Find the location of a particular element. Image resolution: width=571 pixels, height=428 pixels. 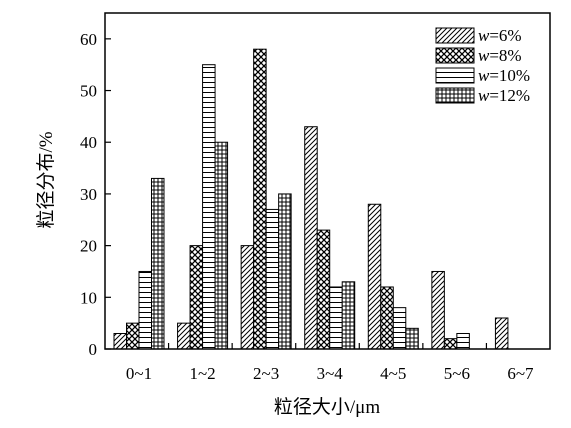

bar-2~3-w=10% is located at coordinates (272, 279).